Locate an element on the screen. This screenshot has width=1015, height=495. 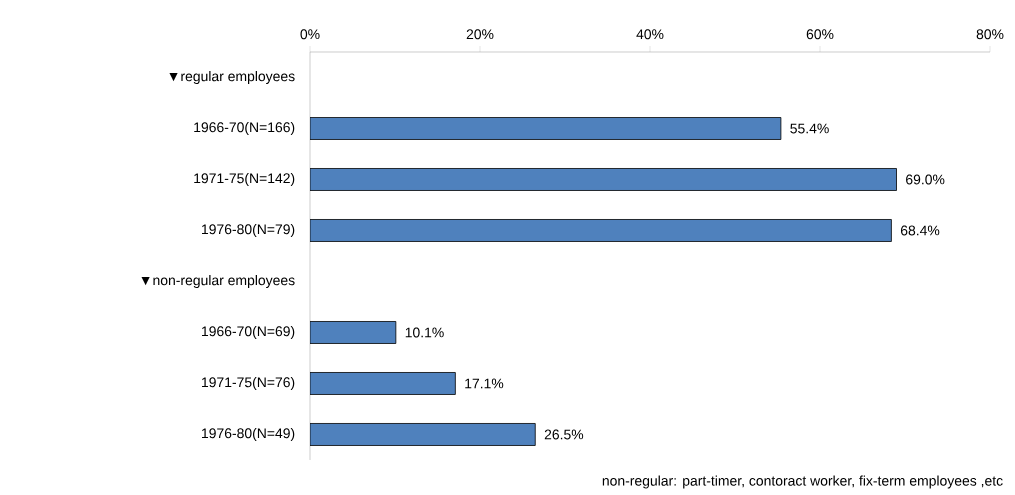
y-tick-label: ▼regular employees is located at coordinates (232, 77).